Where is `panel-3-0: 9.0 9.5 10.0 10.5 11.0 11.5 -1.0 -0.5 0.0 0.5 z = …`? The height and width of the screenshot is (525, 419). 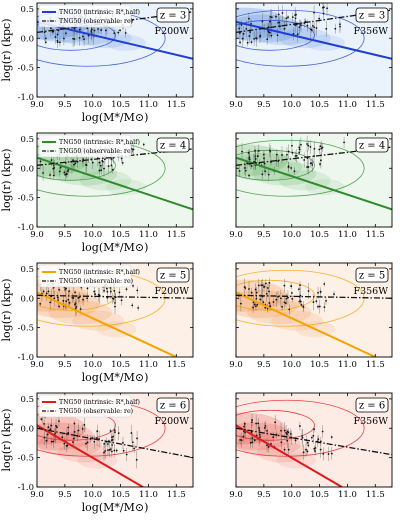
panel-3-0: 9.0 9.5 10.0 10.5 11.0 11.5 -1.0 -0.5 0.0 0.5 z = … is located at coordinates (97, 453).